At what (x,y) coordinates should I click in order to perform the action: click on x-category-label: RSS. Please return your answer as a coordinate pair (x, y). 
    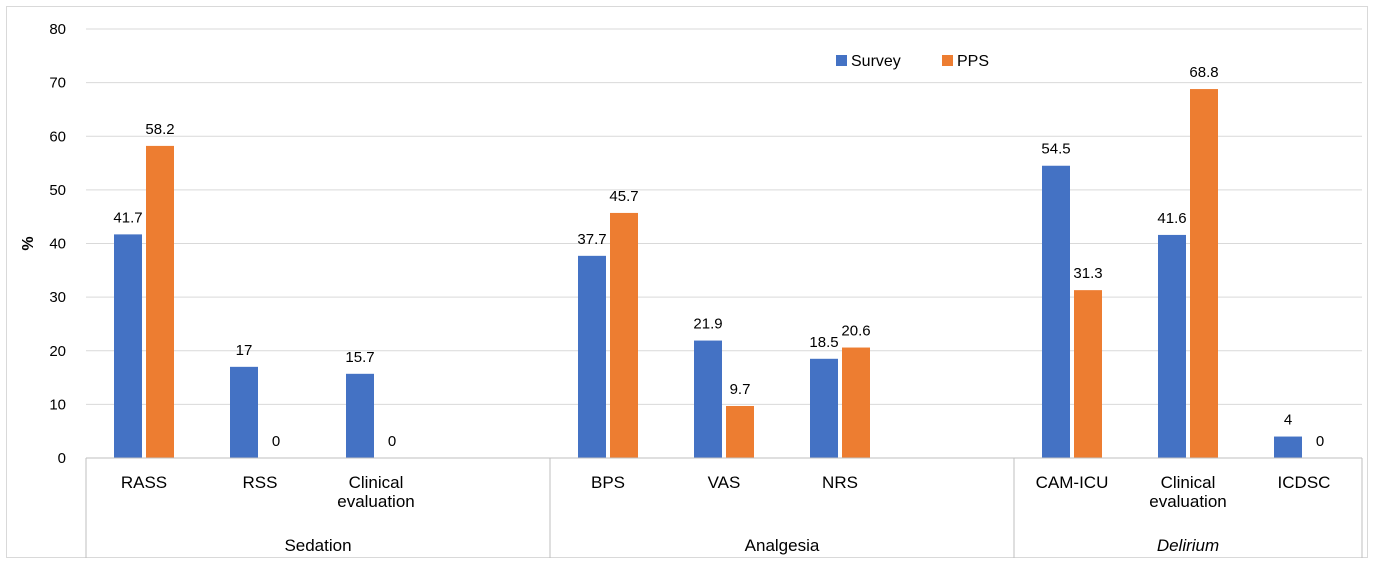
    Looking at the image, I should click on (260, 482).